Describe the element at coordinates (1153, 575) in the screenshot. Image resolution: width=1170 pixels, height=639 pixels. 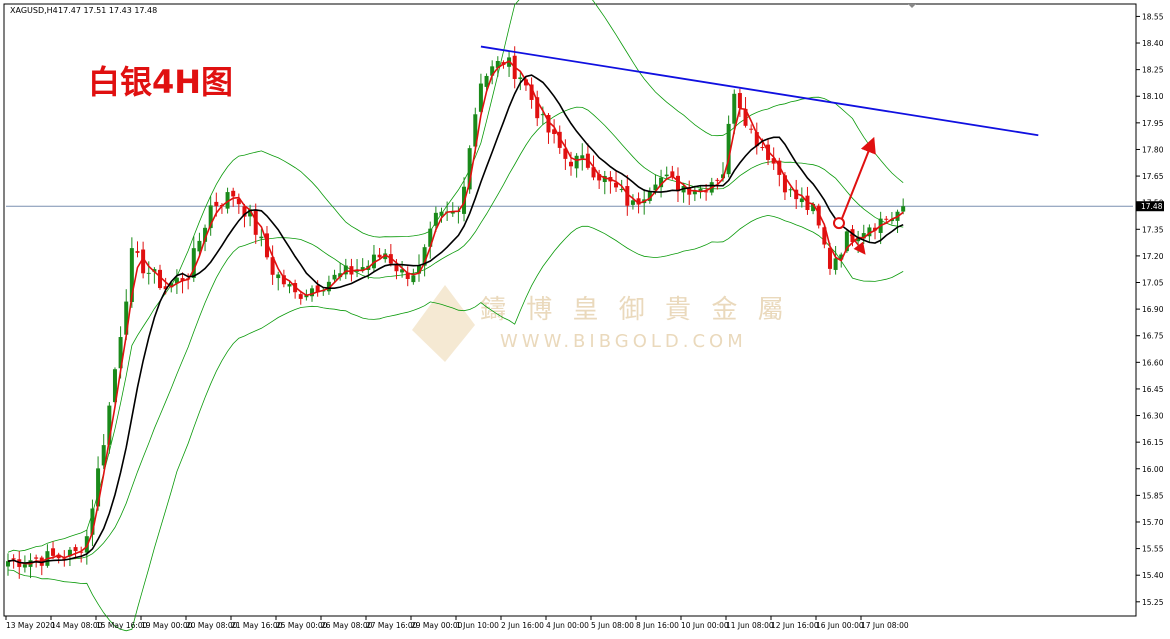
I see `price-tick-label: 15.40` at that location.